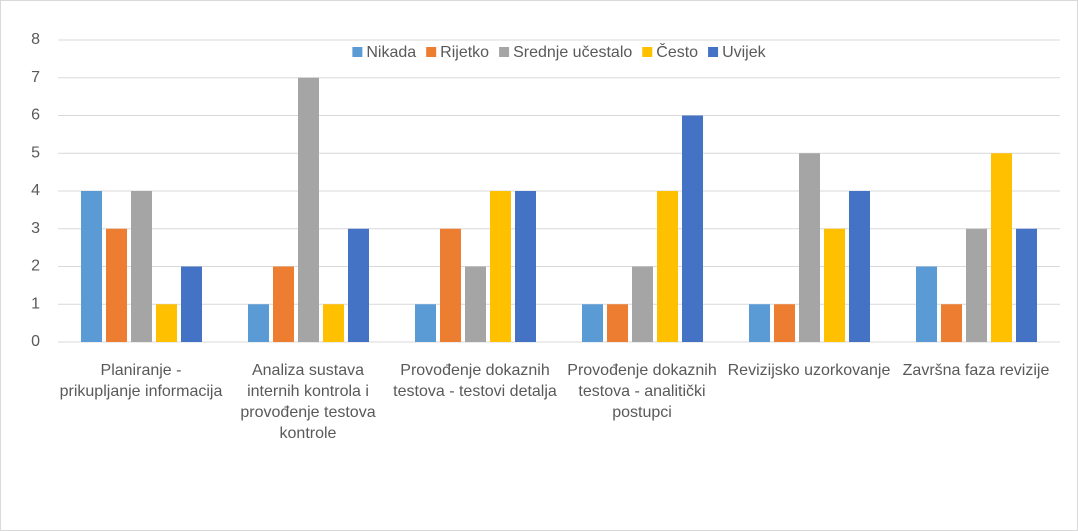 The image size is (1078, 531). What do you see at coordinates (35, 303) in the screenshot?
I see `y-tick-label: 1` at bounding box center [35, 303].